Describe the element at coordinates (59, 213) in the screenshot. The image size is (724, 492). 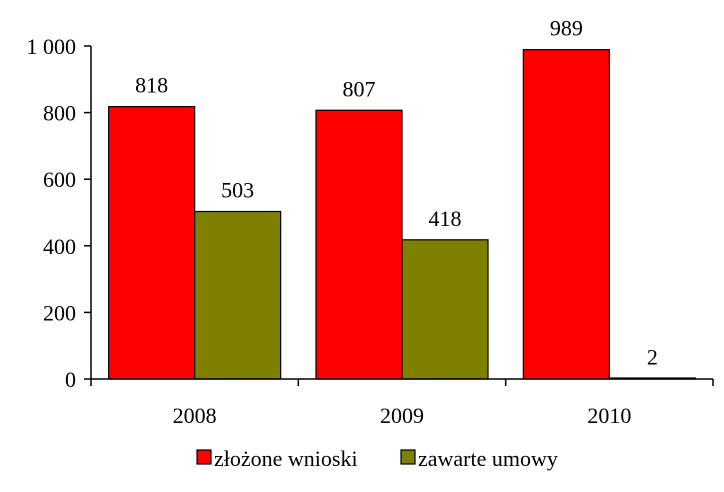
I see `y-axis-ticks: 0 200 400 600 800 1 000` at that location.